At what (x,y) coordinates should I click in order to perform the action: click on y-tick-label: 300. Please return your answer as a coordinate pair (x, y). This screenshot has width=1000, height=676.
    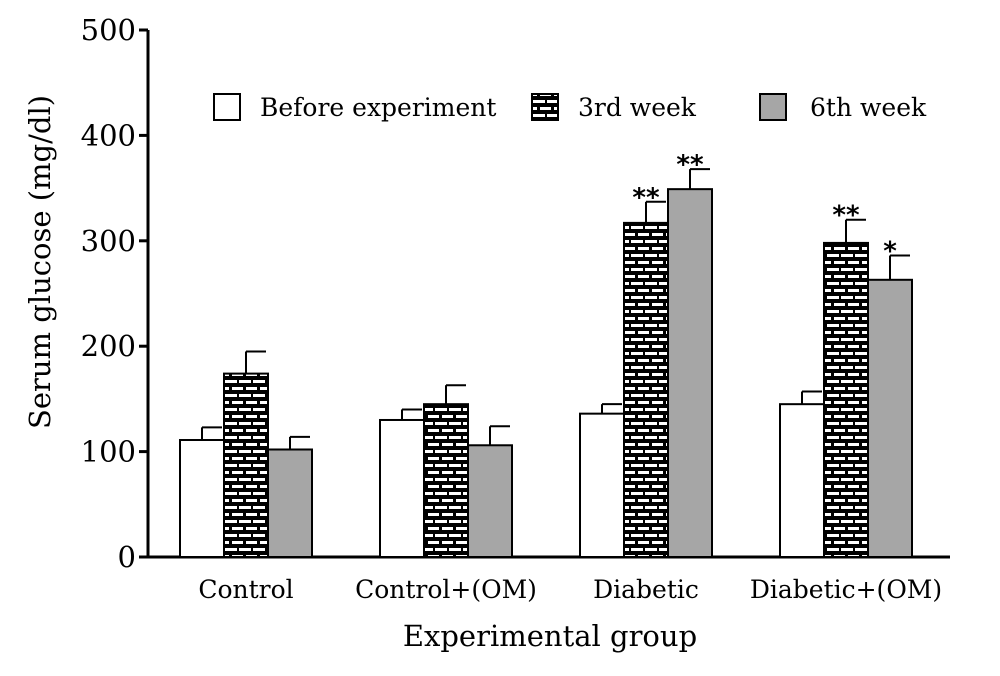
    Looking at the image, I should click on (108, 241).